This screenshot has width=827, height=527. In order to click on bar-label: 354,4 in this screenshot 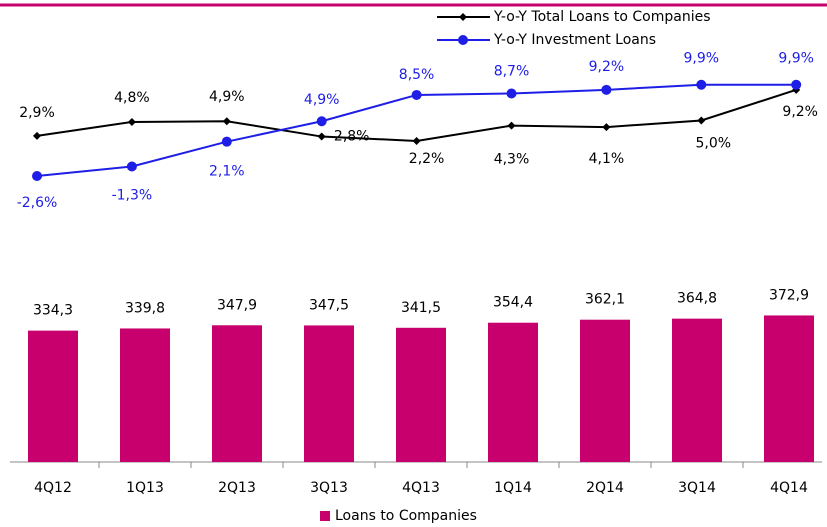, I will do `click(513, 303)`.